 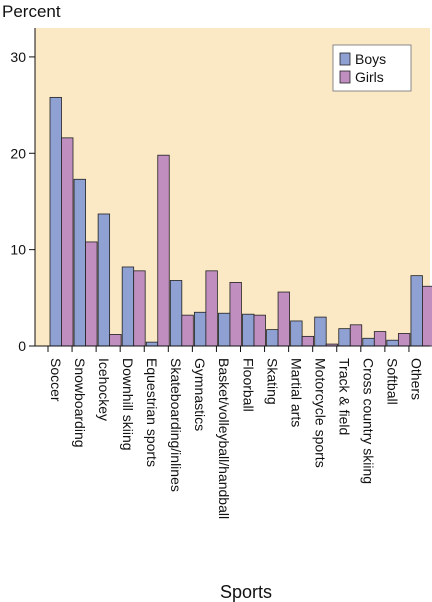 What do you see at coordinates (200, 394) in the screenshot?
I see `x-tick-label: Gymnastics` at bounding box center [200, 394].